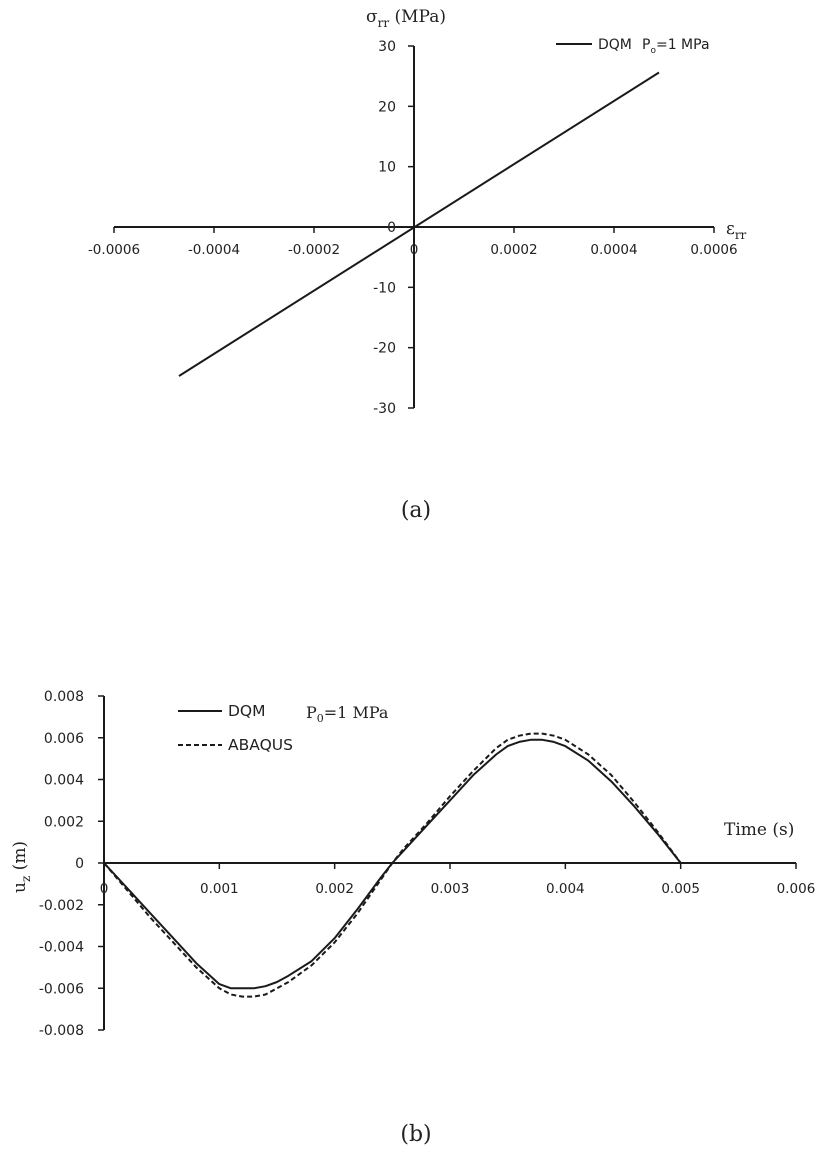  I want to click on y-tick-label: 20, so click(387, 107).